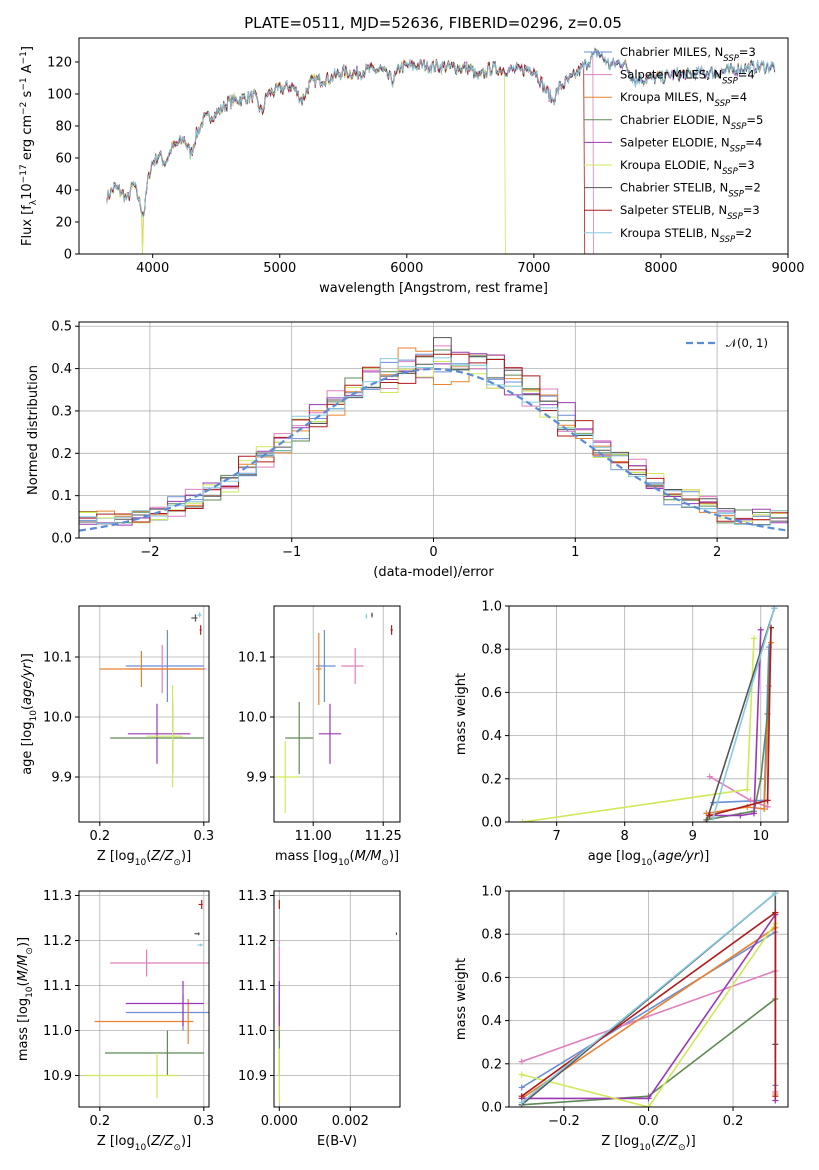 This screenshot has width=819, height=1170. Describe the element at coordinates (687, 77) in the screenshot. I see `legend-entry: Salpeter MILES, NSSP=4` at that location.